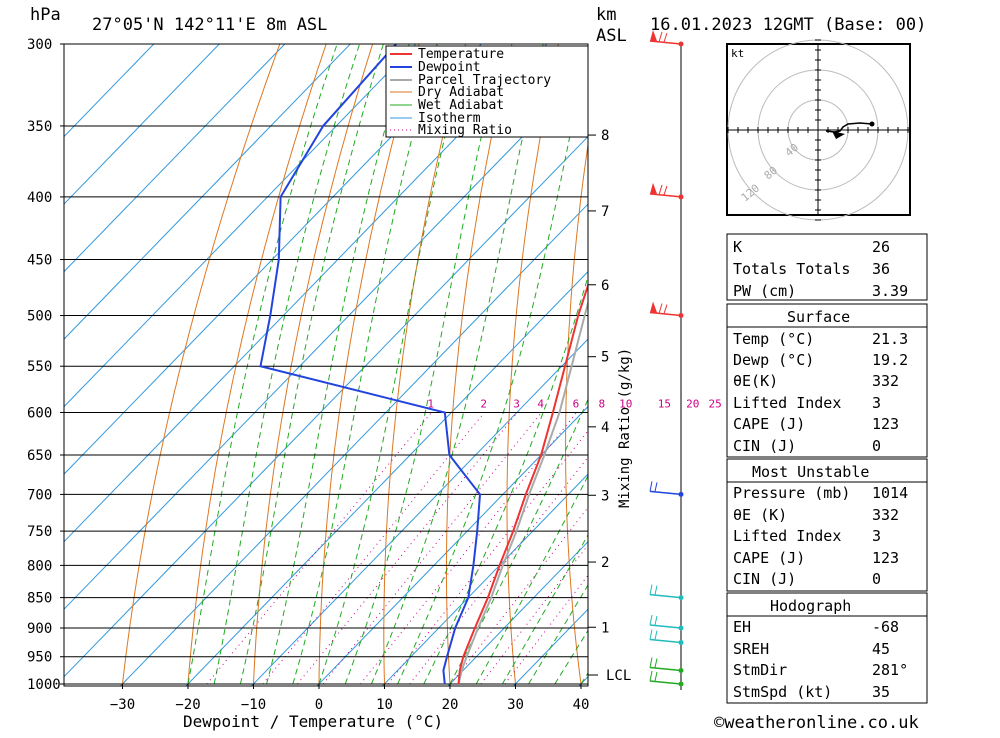 The width and height of the screenshot is (1000, 738). Describe the element at coordinates (465, 130) in the screenshot. I see `legend-mixing-ratio: Mixing Ratio` at that location.